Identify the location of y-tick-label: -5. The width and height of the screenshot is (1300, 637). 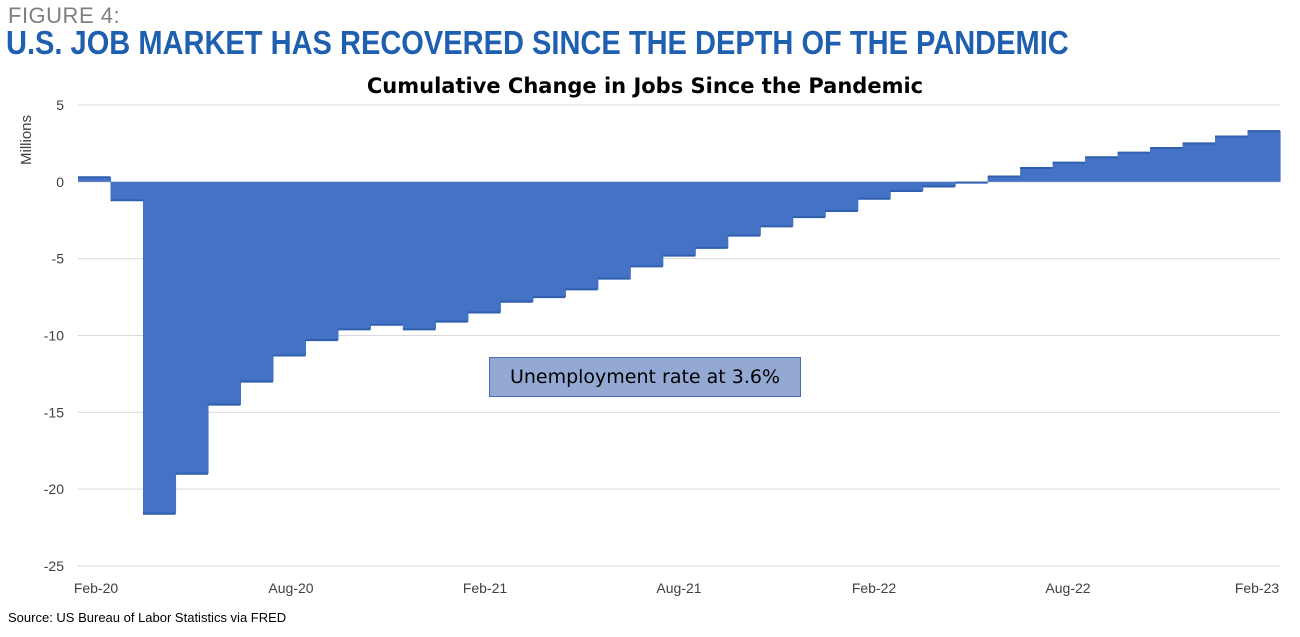
(58, 259).